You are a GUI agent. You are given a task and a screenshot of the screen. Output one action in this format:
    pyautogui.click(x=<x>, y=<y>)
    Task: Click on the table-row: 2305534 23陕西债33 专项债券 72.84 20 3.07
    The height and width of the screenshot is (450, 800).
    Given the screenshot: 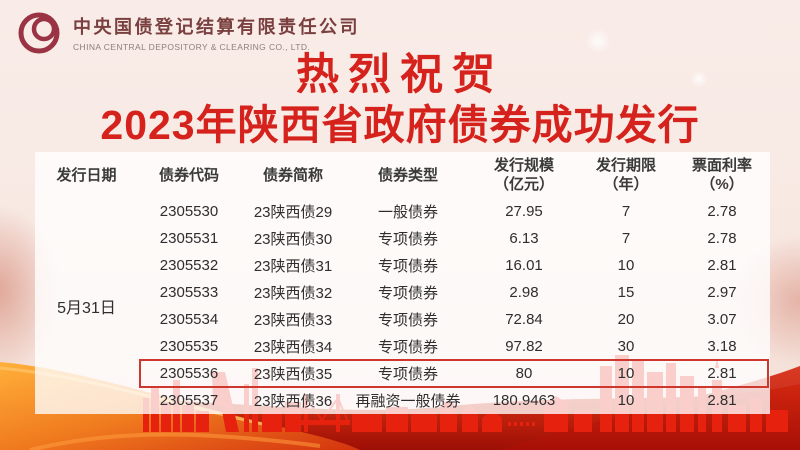 What is the action you would take?
    pyautogui.click(x=402, y=319)
    